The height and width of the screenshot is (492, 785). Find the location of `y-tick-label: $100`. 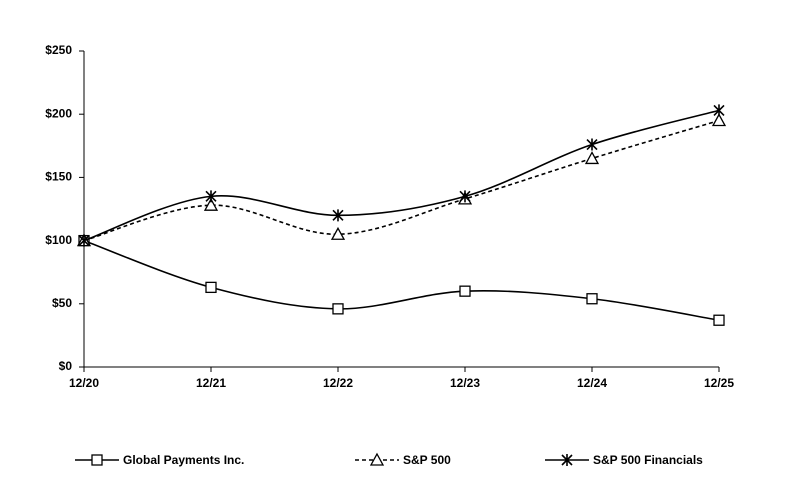

y-tick-label: $100 is located at coordinates (58, 240).